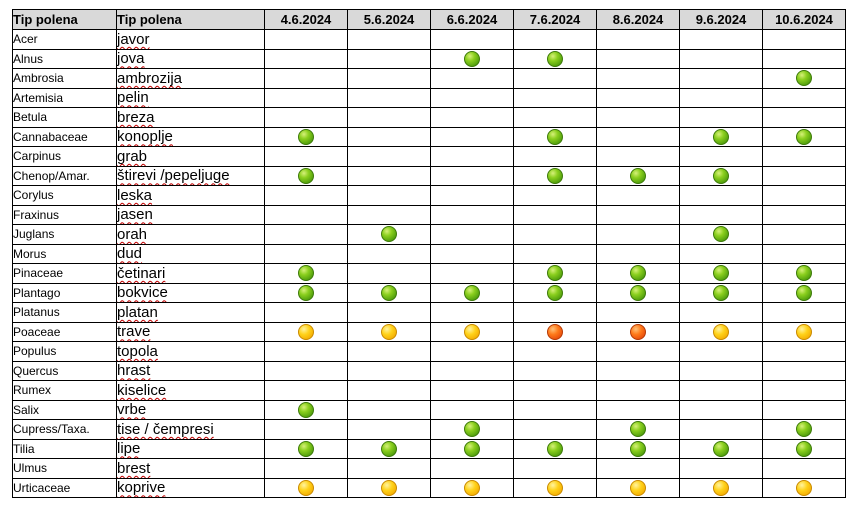  I want to click on table-row: Ambrosia ambrozija, so click(429, 78).